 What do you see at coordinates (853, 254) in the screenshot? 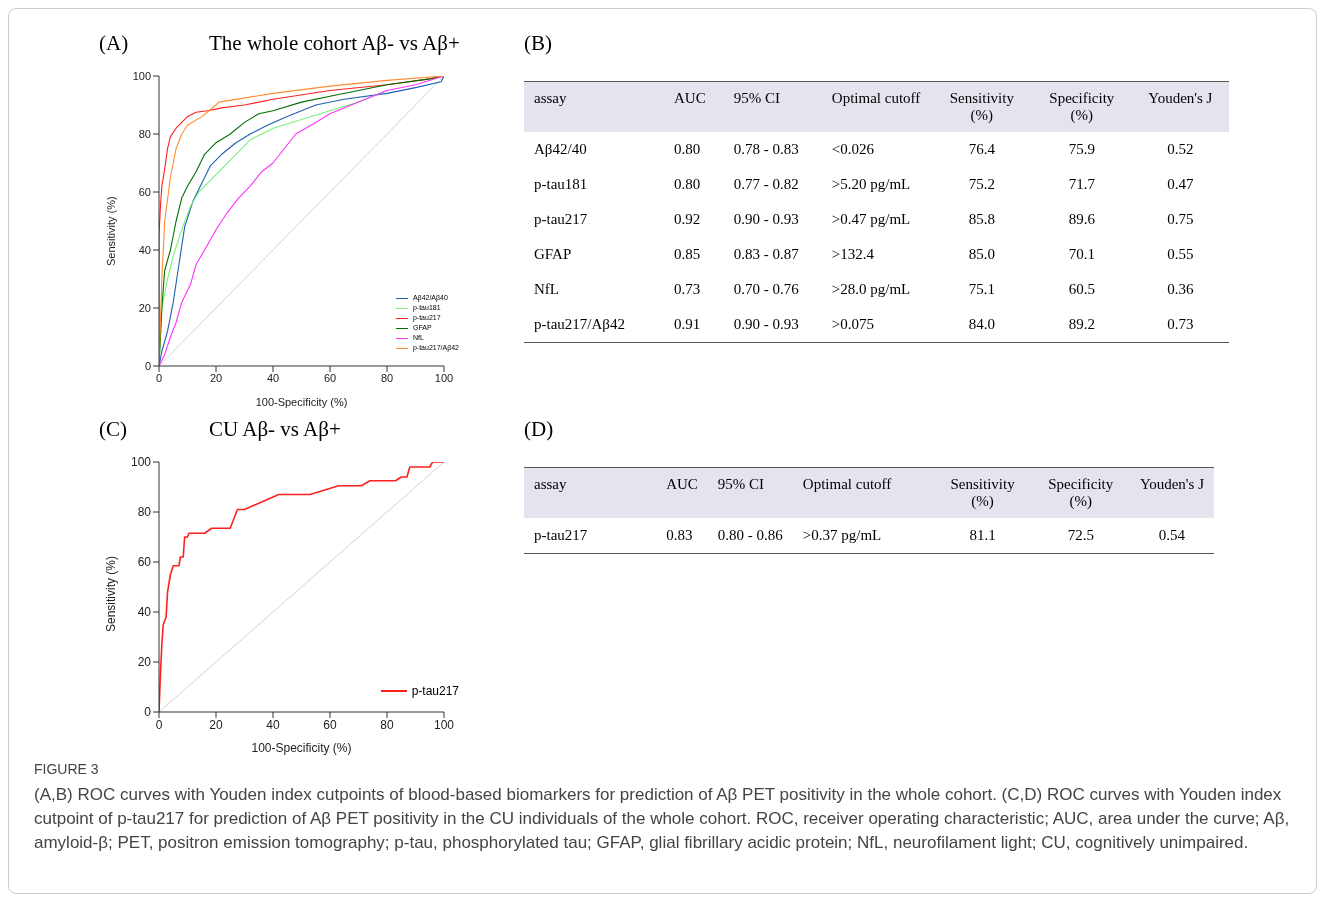
I see `text: >132.4` at bounding box center [853, 254].